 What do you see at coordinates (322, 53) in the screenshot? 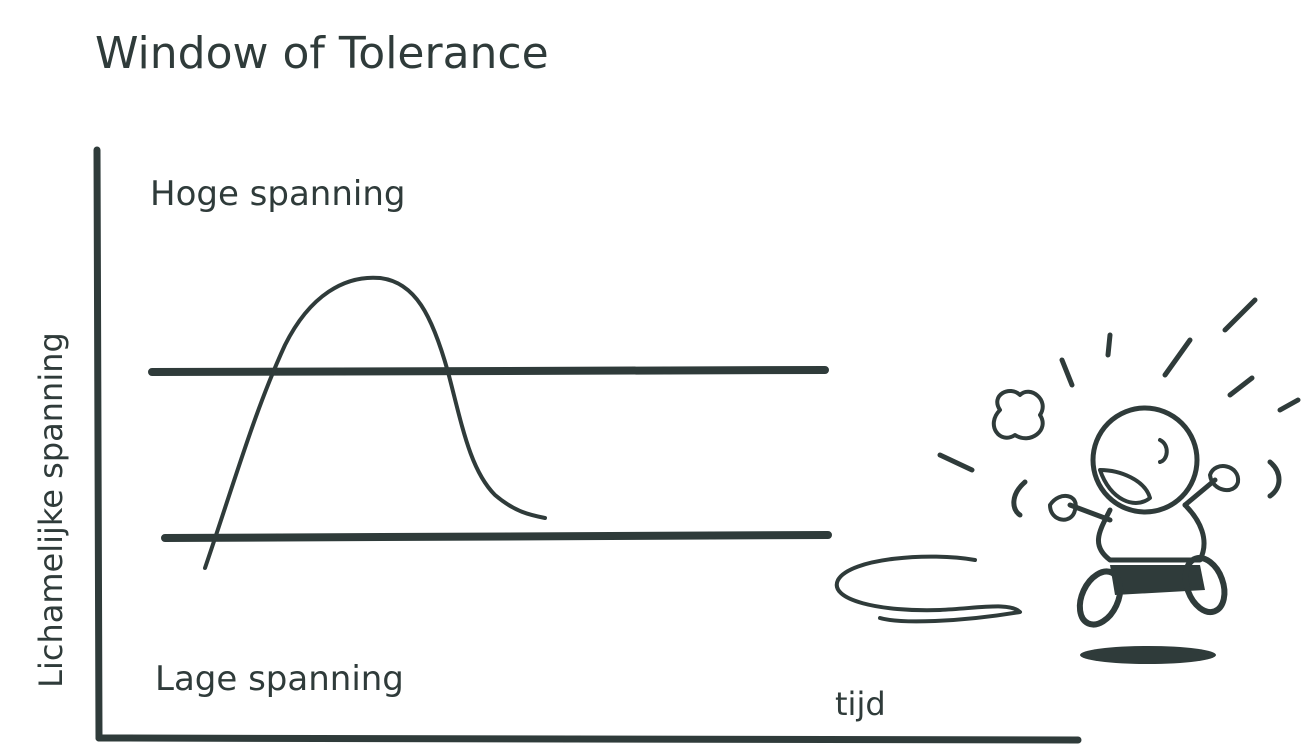
I see `title: Window of Tolerance` at bounding box center [322, 53].